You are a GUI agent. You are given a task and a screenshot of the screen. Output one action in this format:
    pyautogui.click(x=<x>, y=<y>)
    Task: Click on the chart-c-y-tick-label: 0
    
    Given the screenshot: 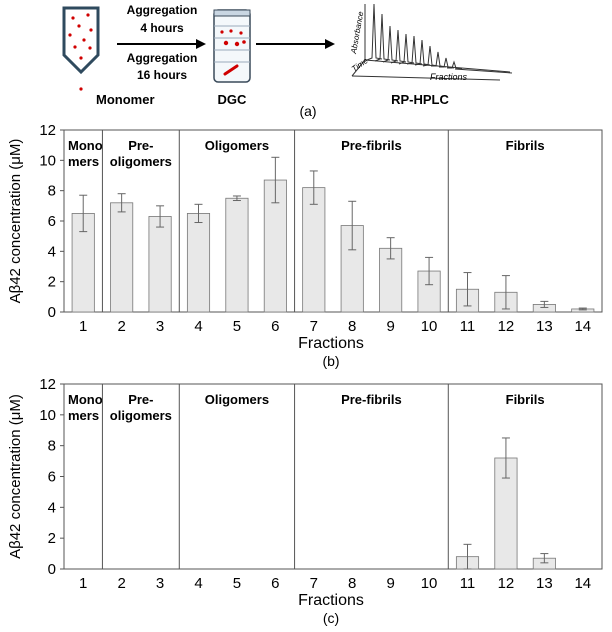 What is the action you would take?
    pyautogui.click(x=52, y=569)
    